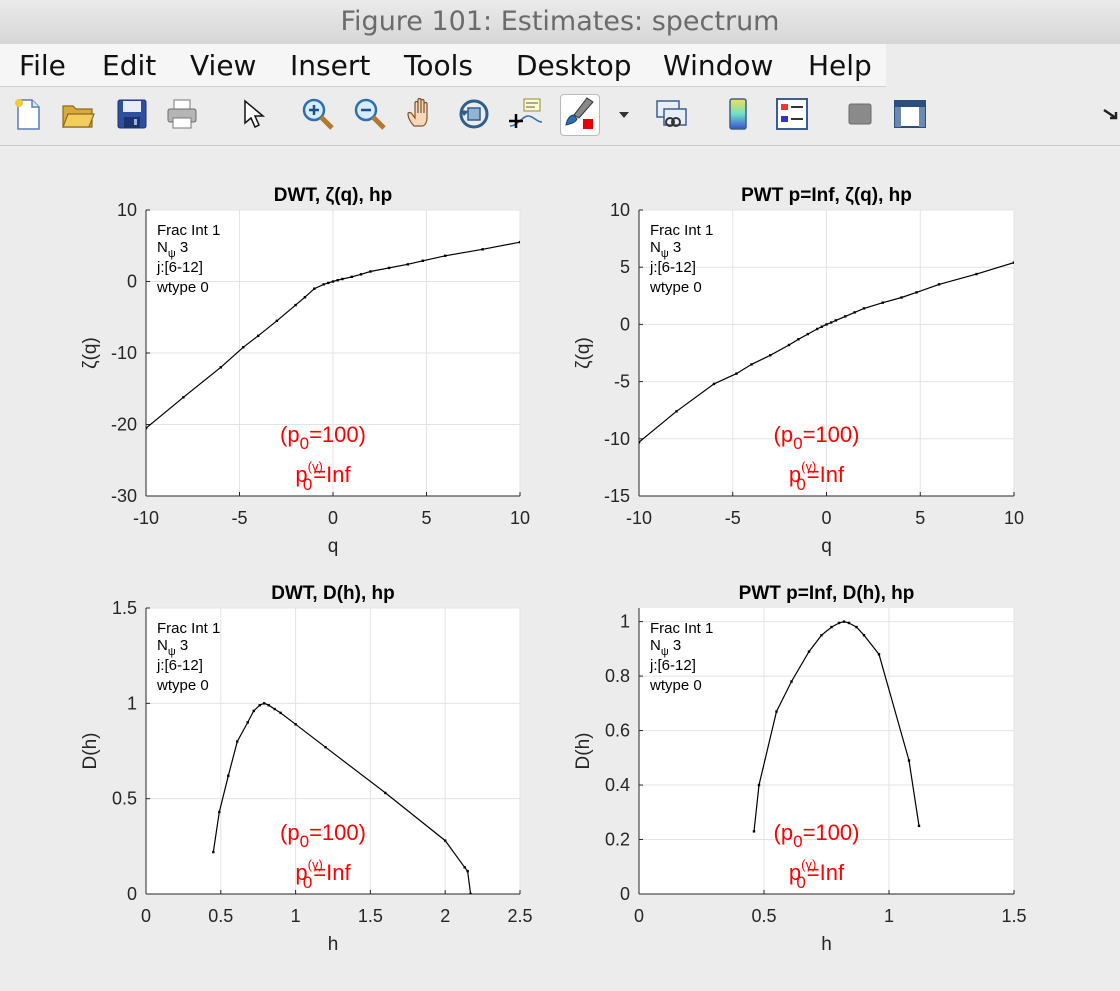 This screenshot has height=991, width=1120. I want to click on data-cursor-icon, so click(526, 114).